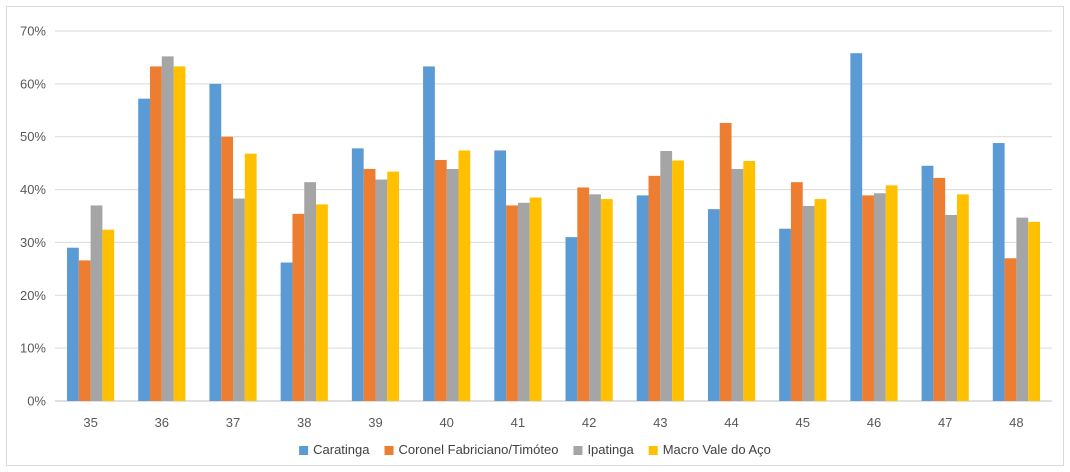  Describe the element at coordinates (731, 422) in the screenshot. I see `x-tick-label: 44` at that location.